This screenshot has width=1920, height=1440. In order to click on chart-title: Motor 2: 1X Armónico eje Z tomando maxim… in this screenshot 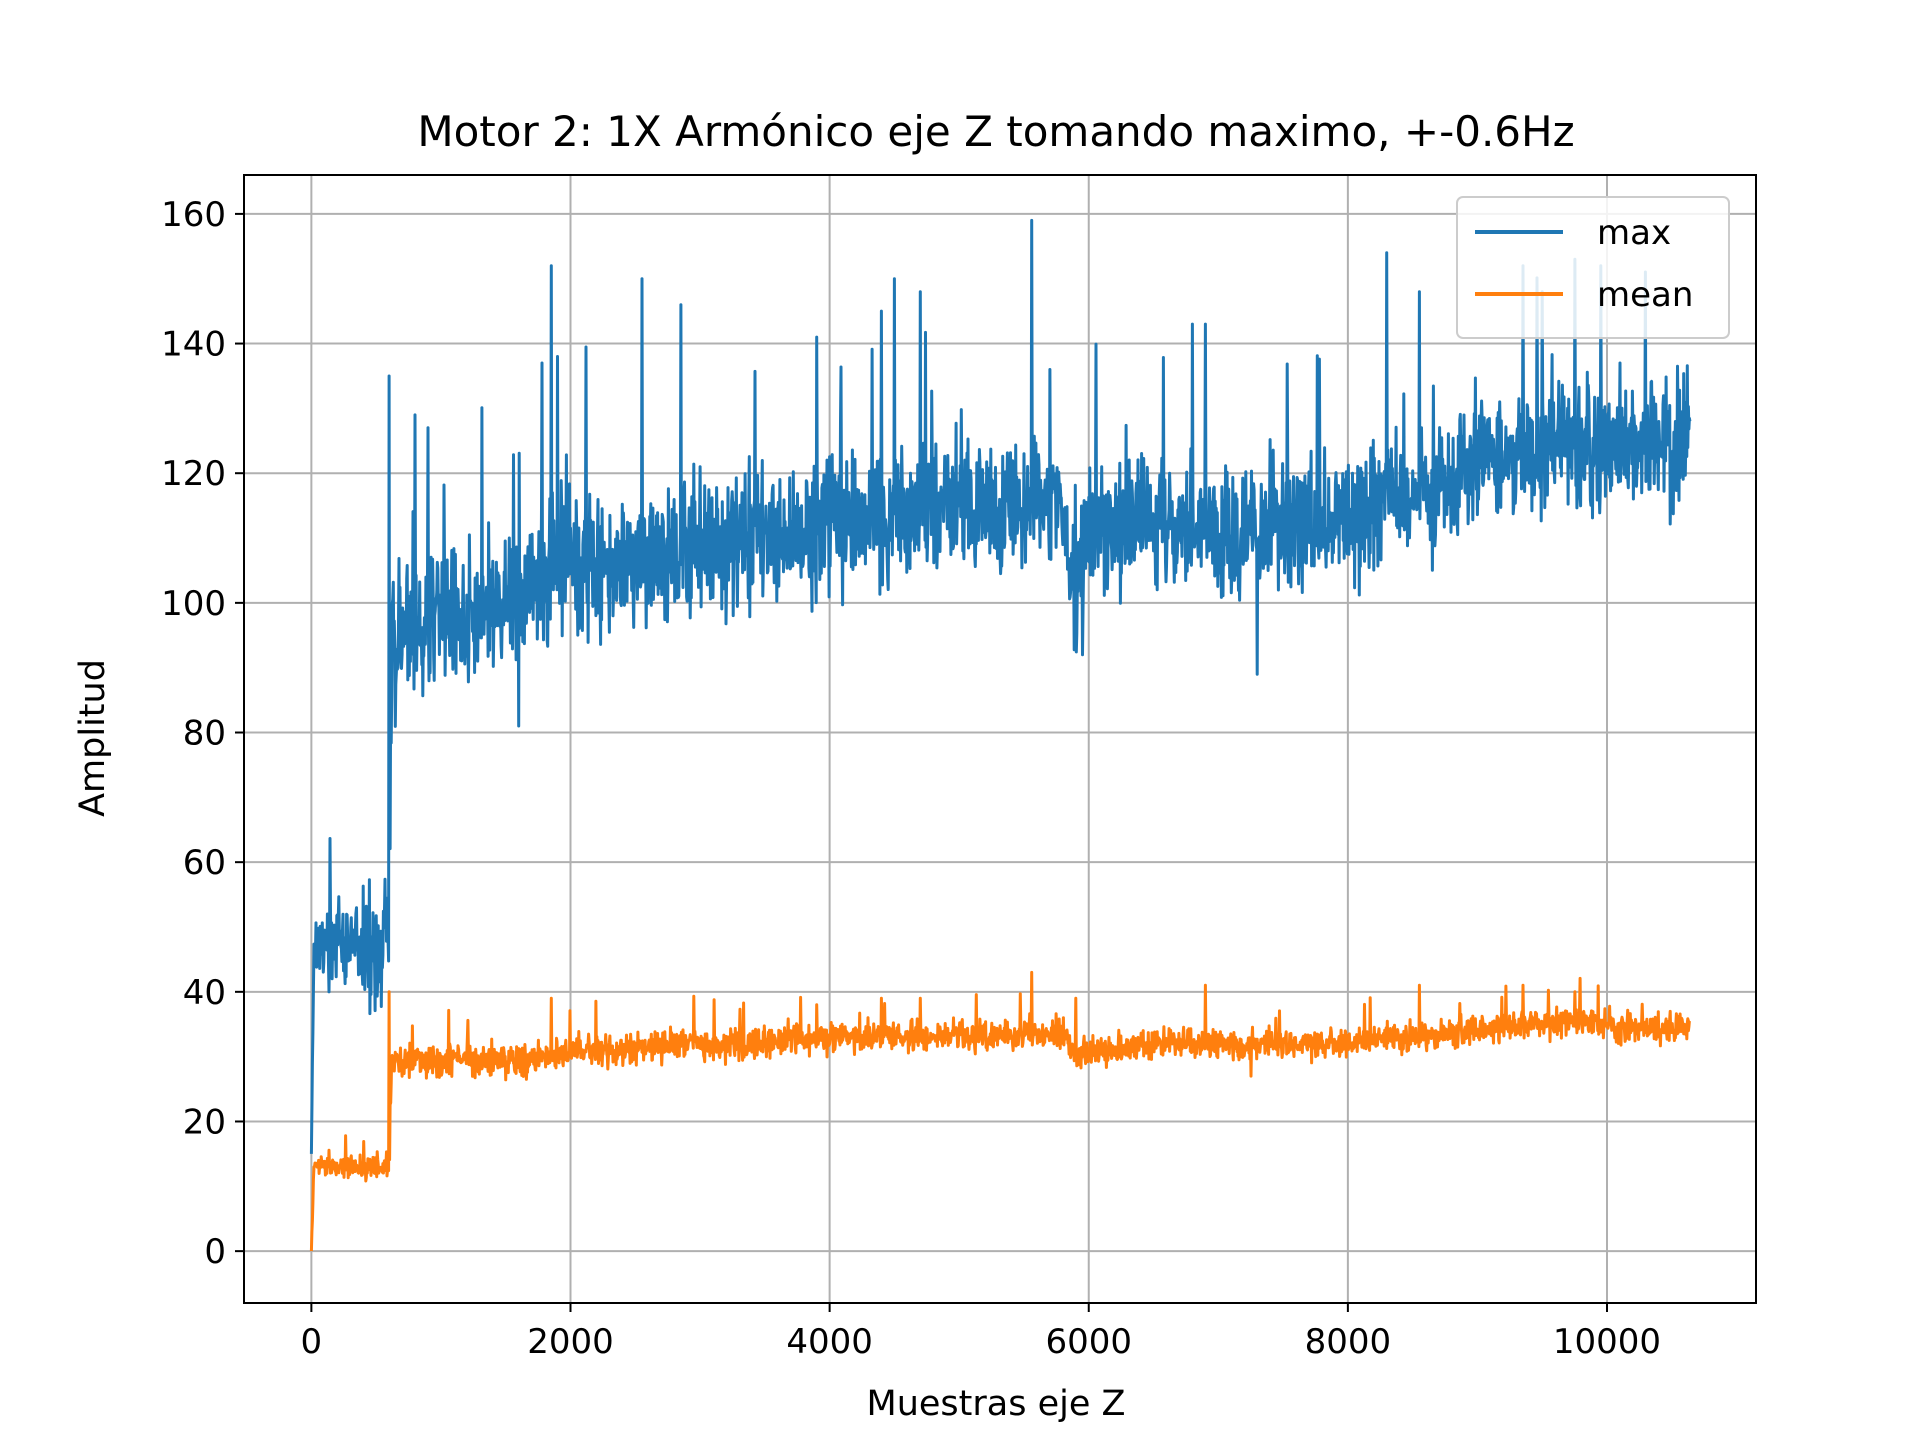, I will do `click(995, 131)`.